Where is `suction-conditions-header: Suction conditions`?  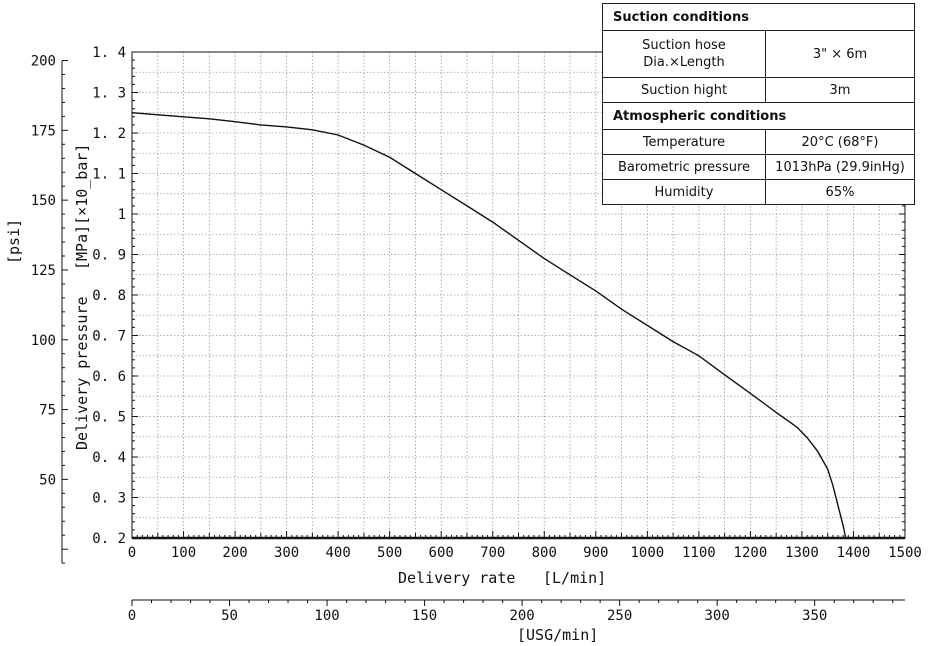 suction-conditions-header: Suction conditions is located at coordinates (758, 17).